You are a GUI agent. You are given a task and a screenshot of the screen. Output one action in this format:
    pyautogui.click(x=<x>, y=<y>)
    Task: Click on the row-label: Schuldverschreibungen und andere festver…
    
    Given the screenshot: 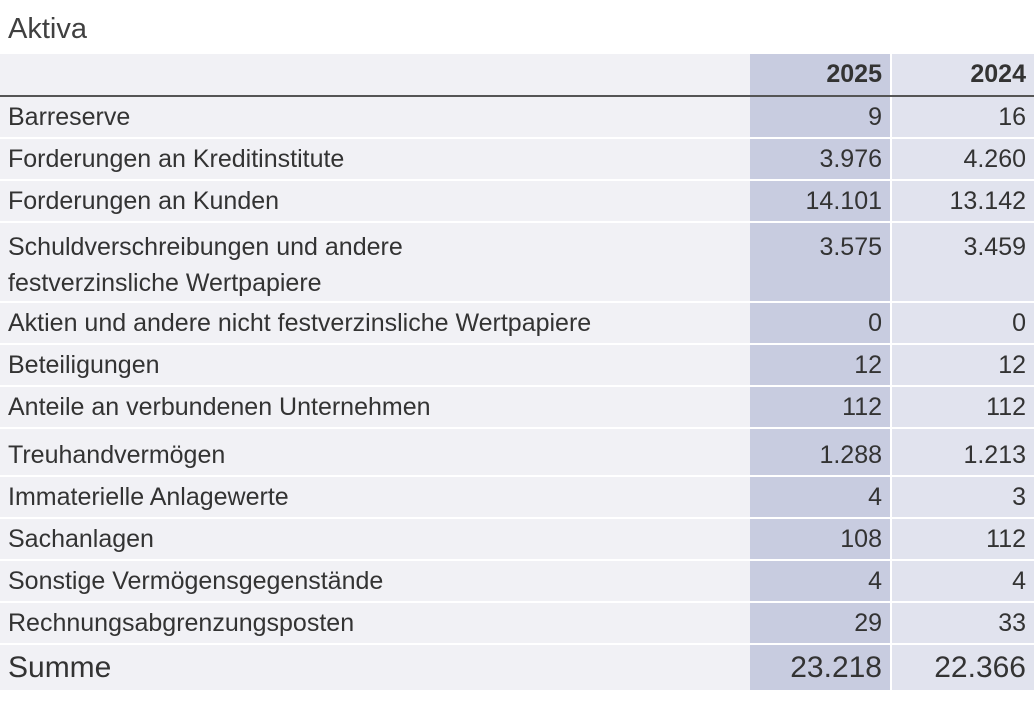 What is the action you would take?
    pyautogui.click(x=375, y=262)
    